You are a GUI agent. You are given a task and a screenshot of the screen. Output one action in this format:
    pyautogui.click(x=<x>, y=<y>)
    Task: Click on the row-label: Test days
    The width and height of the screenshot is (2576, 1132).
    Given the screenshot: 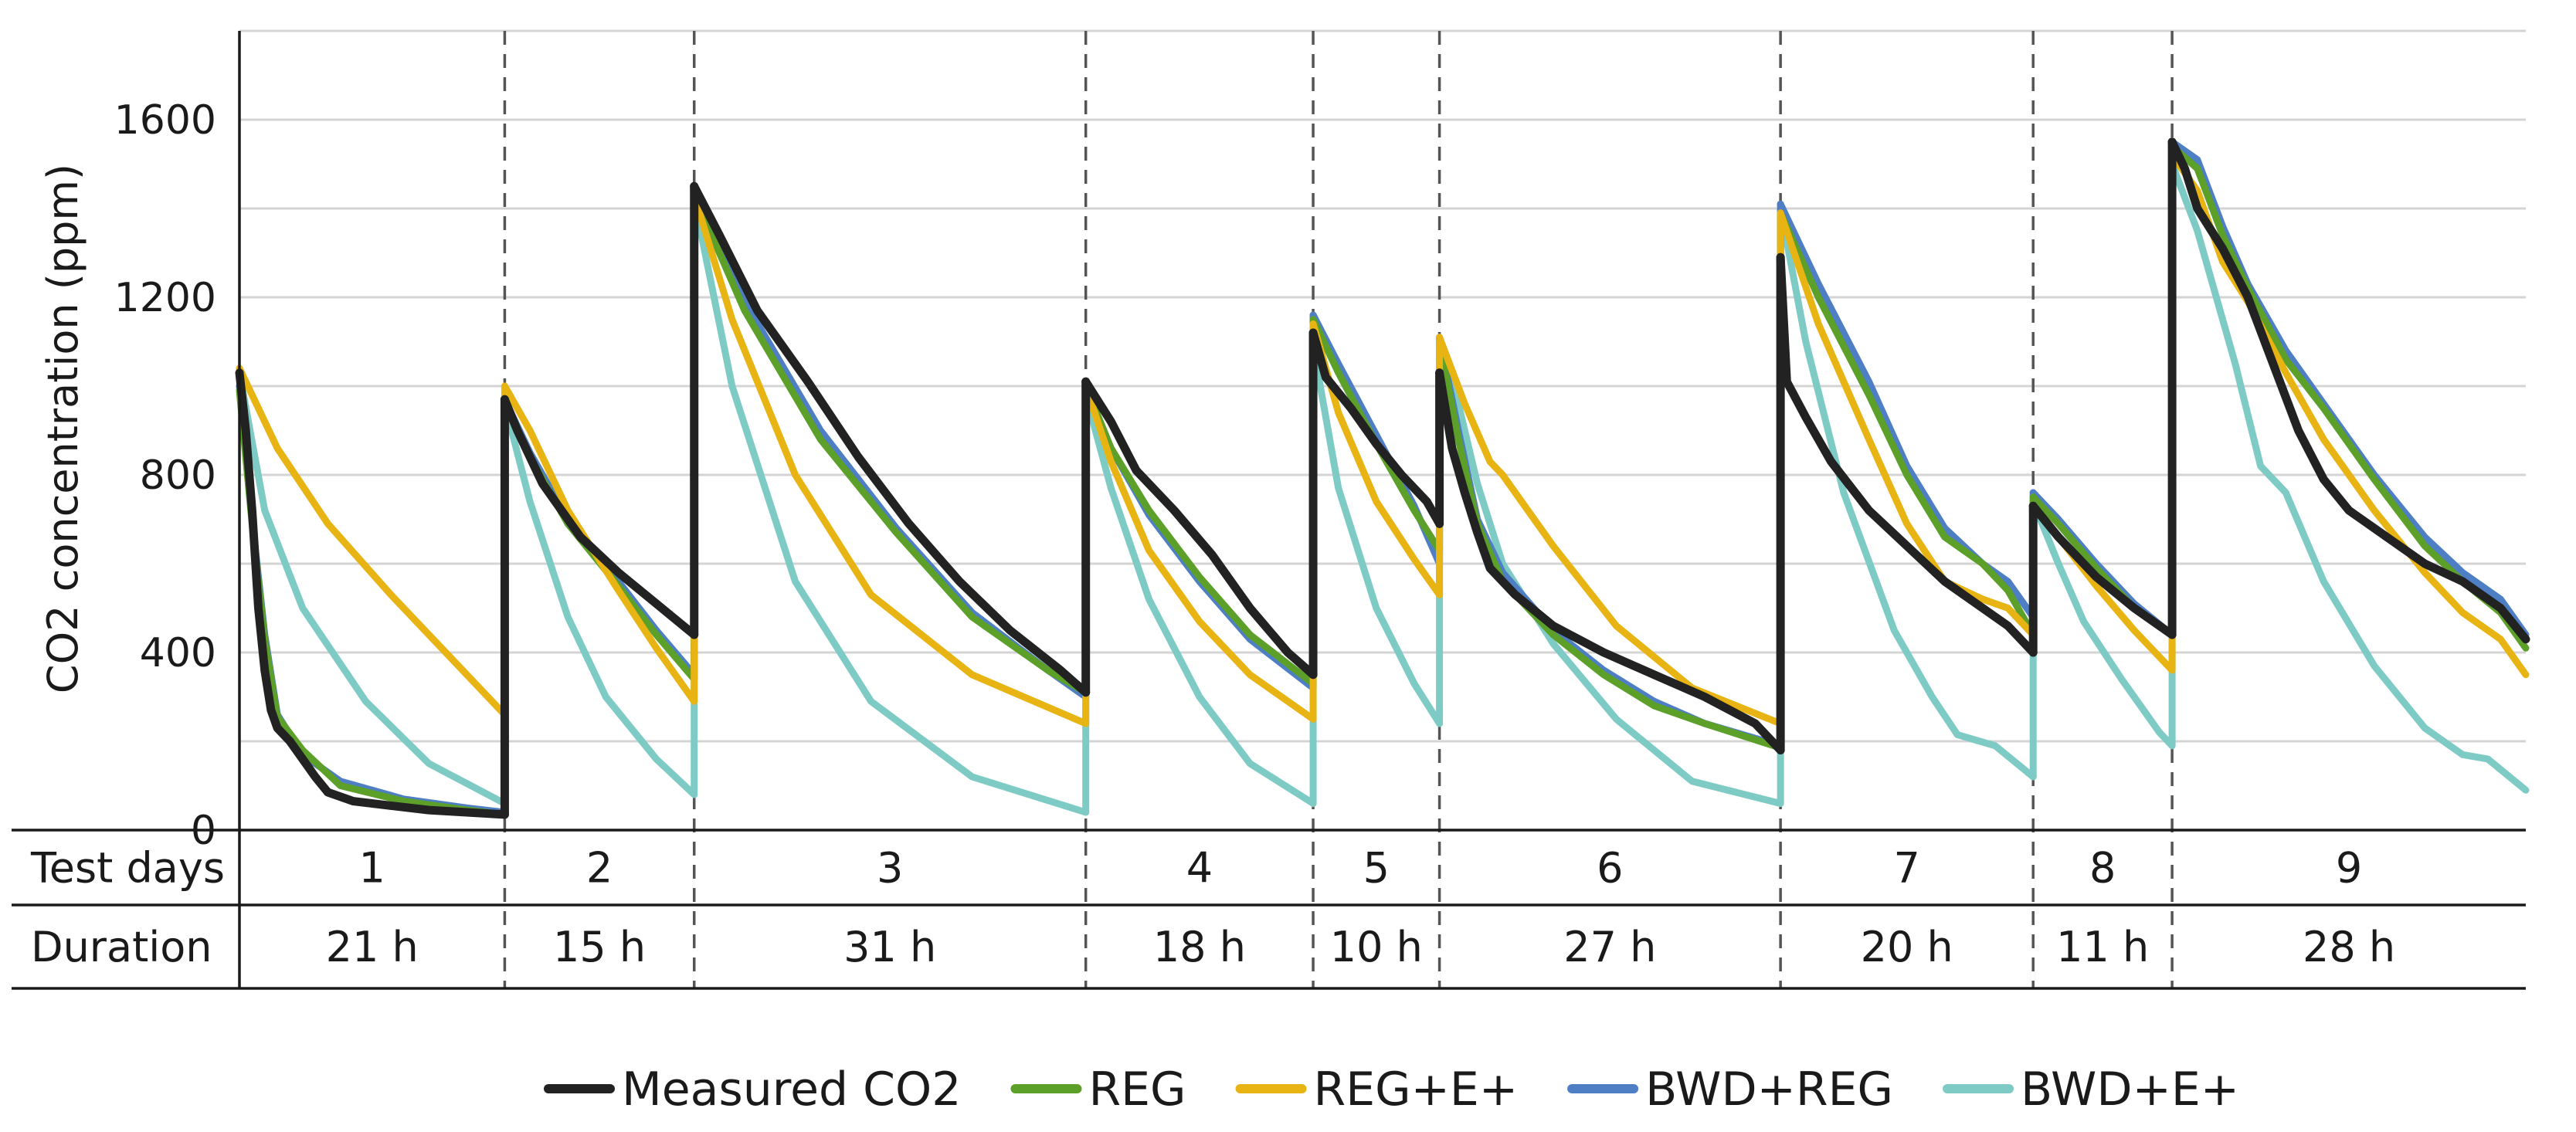 What is the action you would take?
    pyautogui.click(x=128, y=868)
    